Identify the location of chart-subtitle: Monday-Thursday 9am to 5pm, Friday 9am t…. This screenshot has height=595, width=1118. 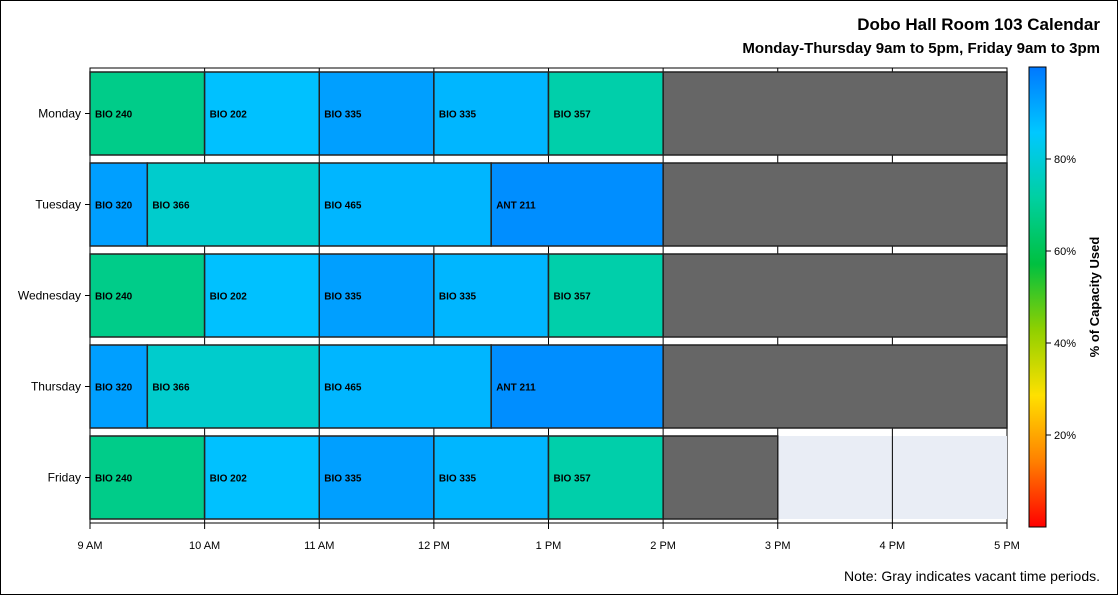
(921, 48).